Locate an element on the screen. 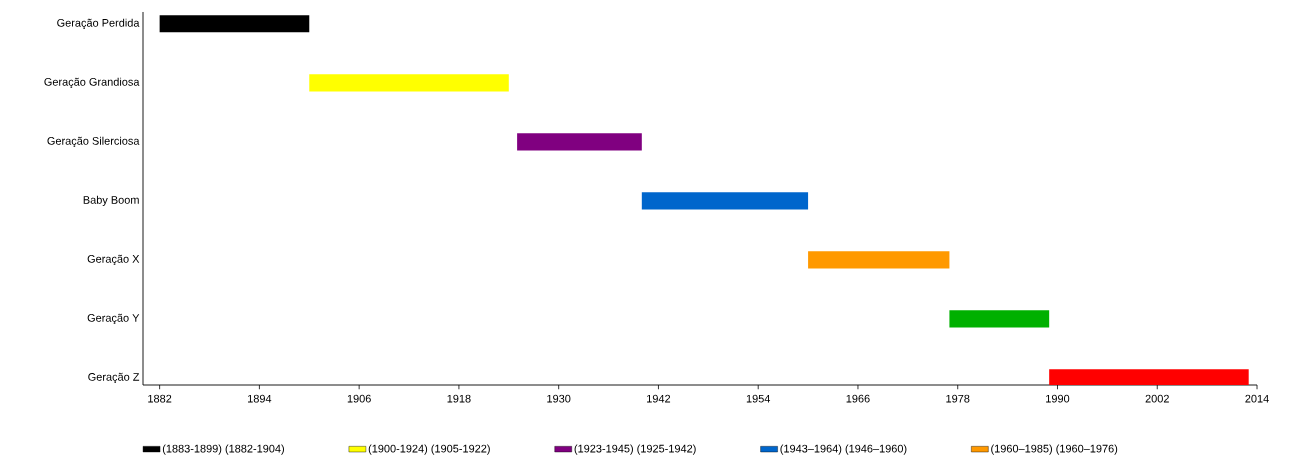  x-tick-label: 1894 is located at coordinates (260, 398).